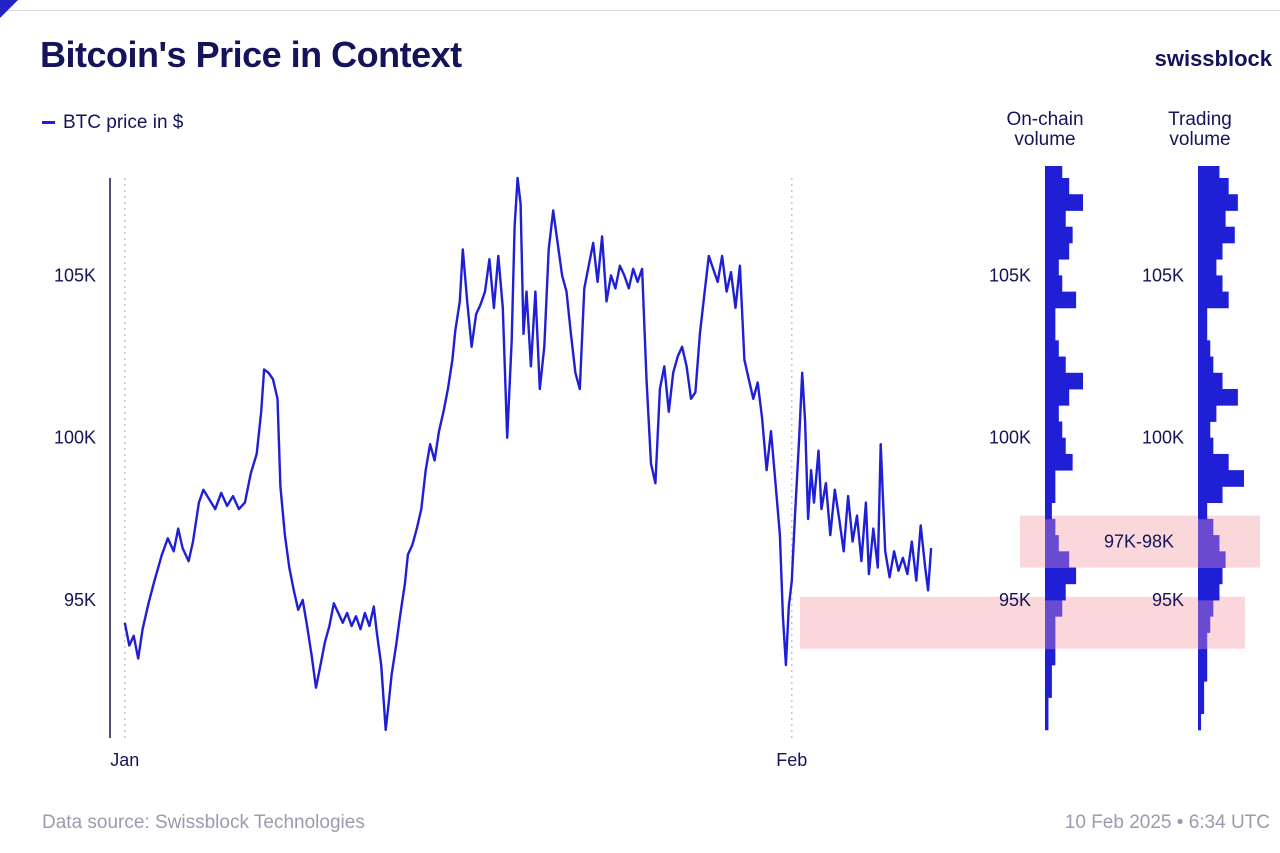  I want to click on bands-layer, so click(1030, 582).